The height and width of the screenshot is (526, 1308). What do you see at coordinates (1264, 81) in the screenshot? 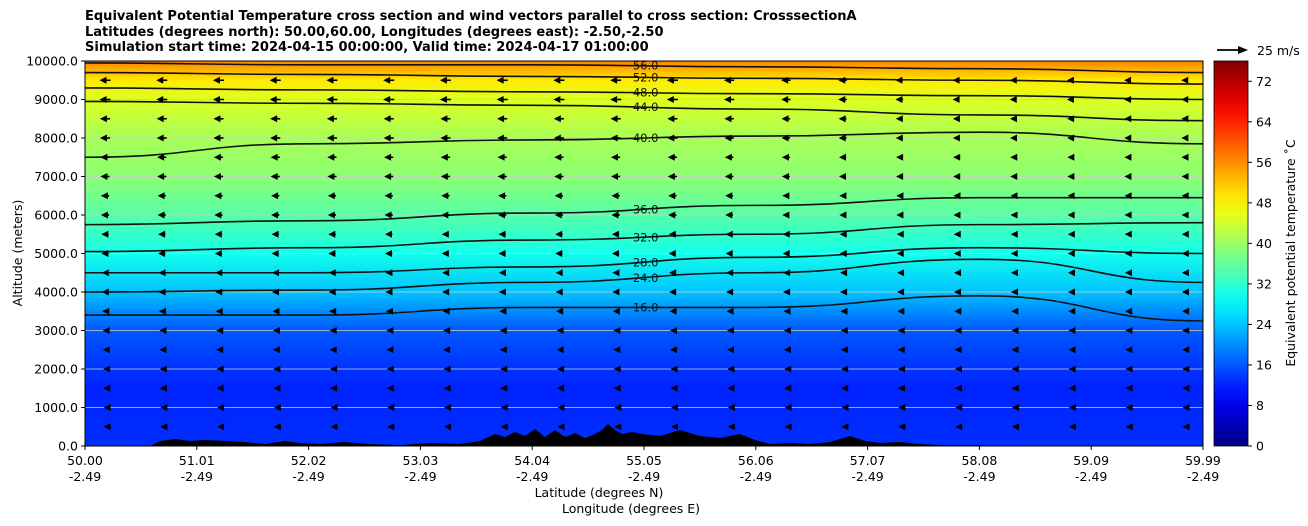
I see `colorbar-tick-label: 72` at bounding box center [1264, 81].